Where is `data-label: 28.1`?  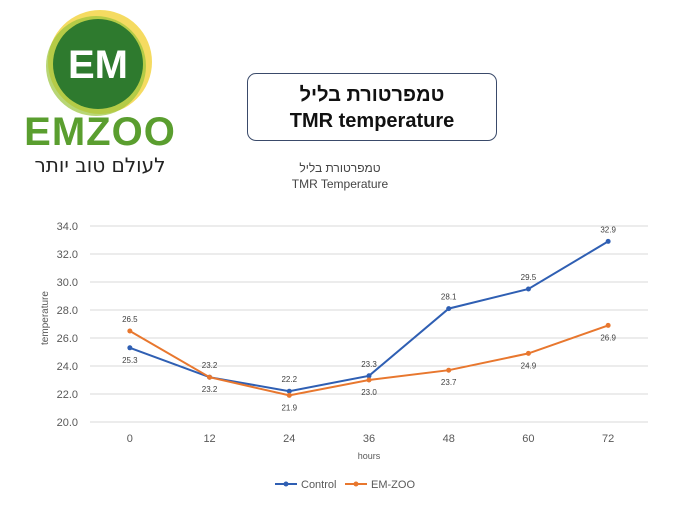 data-label: 28.1 is located at coordinates (449, 297).